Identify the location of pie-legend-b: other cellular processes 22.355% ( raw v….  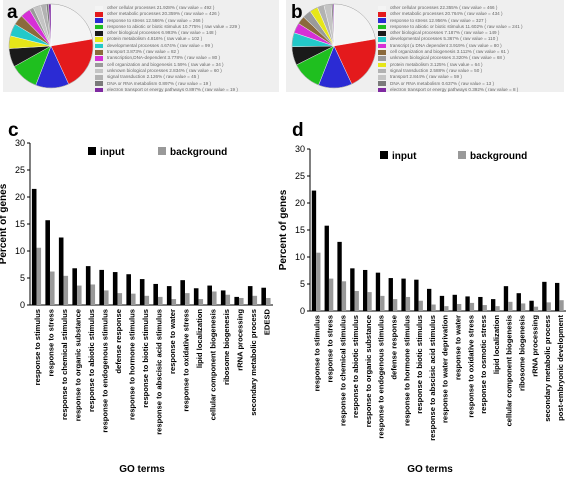
(450, 49).